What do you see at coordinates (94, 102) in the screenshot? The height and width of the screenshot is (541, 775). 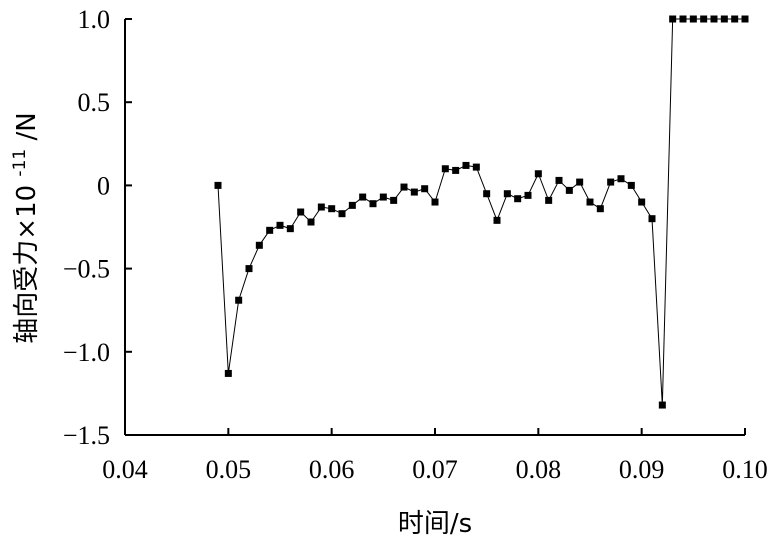 I see `y-tick-label: 0.5` at bounding box center [94, 102].